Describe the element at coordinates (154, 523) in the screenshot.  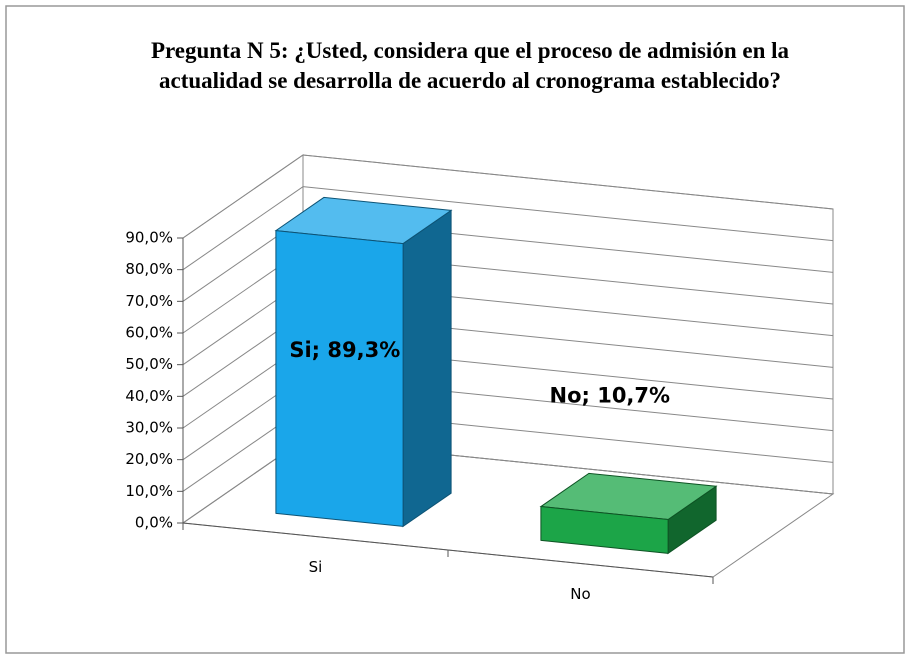
I see `y-tick-label: 0,0%` at that location.